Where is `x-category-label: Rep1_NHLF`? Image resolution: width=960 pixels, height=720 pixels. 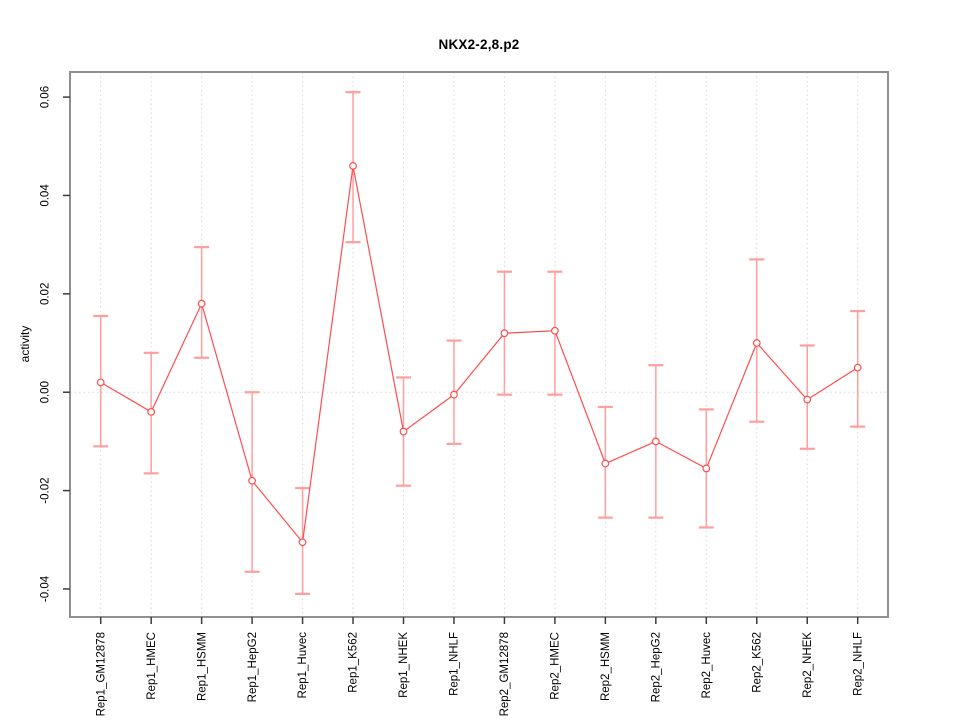
x-category-label: Rep1_NHLF is located at coordinates (455, 664).